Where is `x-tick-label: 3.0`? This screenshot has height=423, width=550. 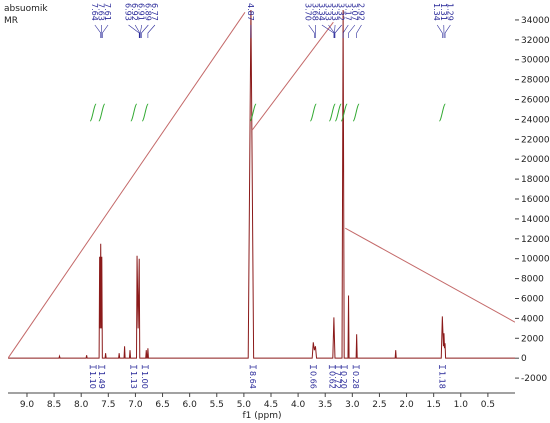 x-tick-label: 3.0 is located at coordinates (352, 405).